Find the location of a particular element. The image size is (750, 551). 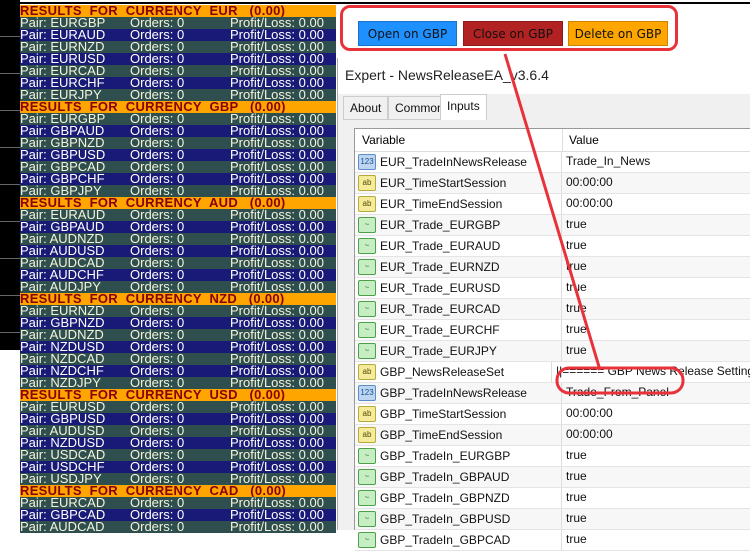

pair-row: Pair: EURNZD Orders: 0 Profit/Loss: 0.00 is located at coordinates (178, 311).